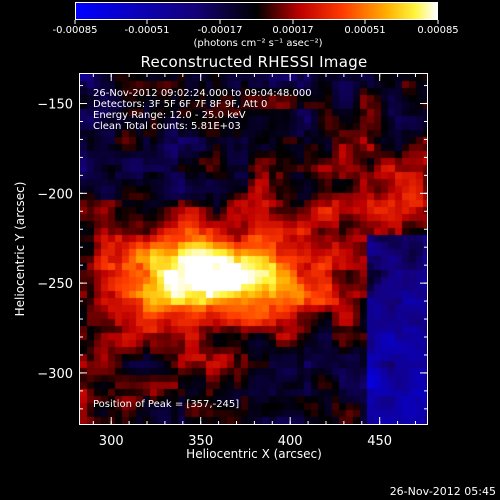 Image resolution: width=500 pixels, height=500 pixels. What do you see at coordinates (55, 284) in the screenshot?
I see `y-tick-label-2: −250` at bounding box center [55, 284].